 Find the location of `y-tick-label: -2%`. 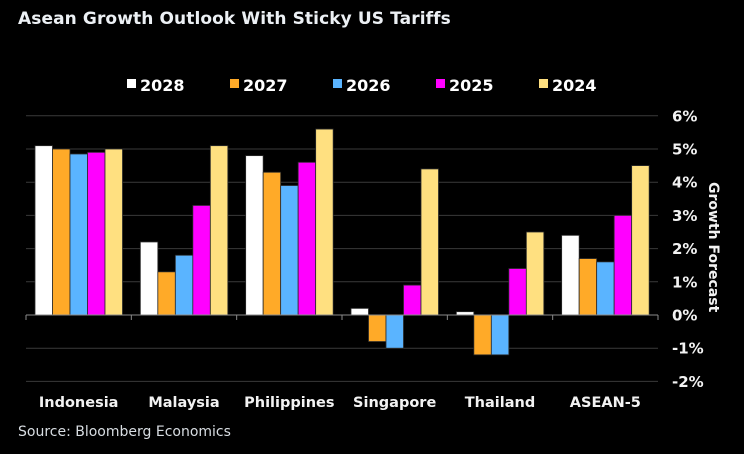

y-tick-label: -2% is located at coordinates (688, 382).